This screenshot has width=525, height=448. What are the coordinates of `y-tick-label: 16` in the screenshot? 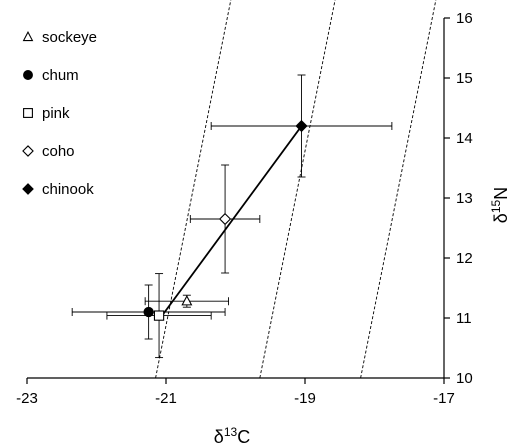 It's located at (464, 18).